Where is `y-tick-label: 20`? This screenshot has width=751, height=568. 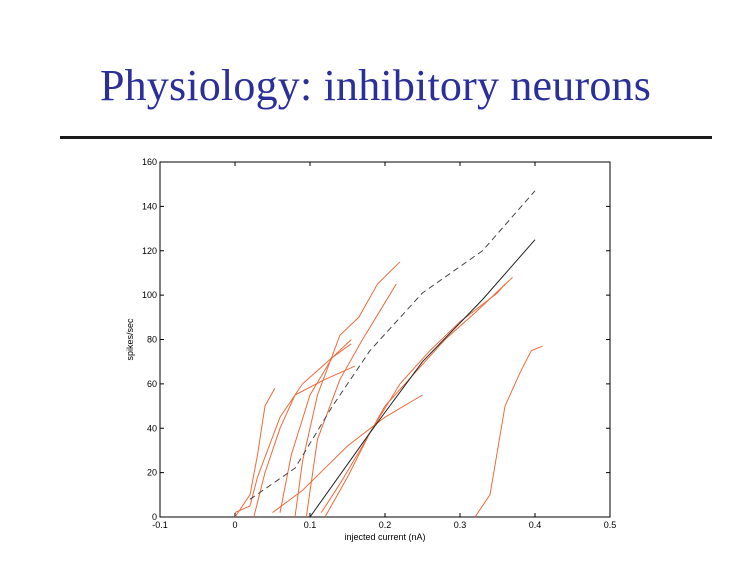
y-tick-label: 20 is located at coordinates (152, 473).